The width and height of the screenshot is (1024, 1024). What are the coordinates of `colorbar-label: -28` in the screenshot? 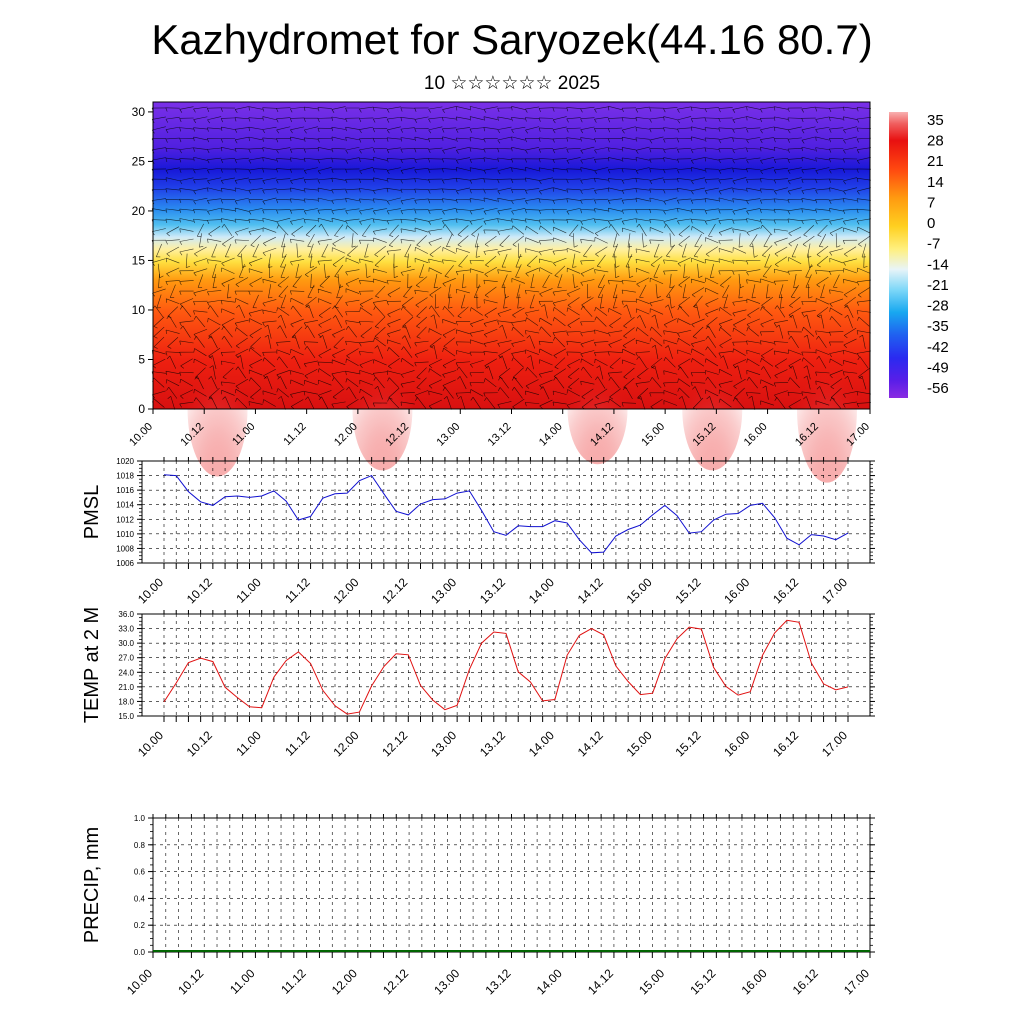 It's located at (938, 306).